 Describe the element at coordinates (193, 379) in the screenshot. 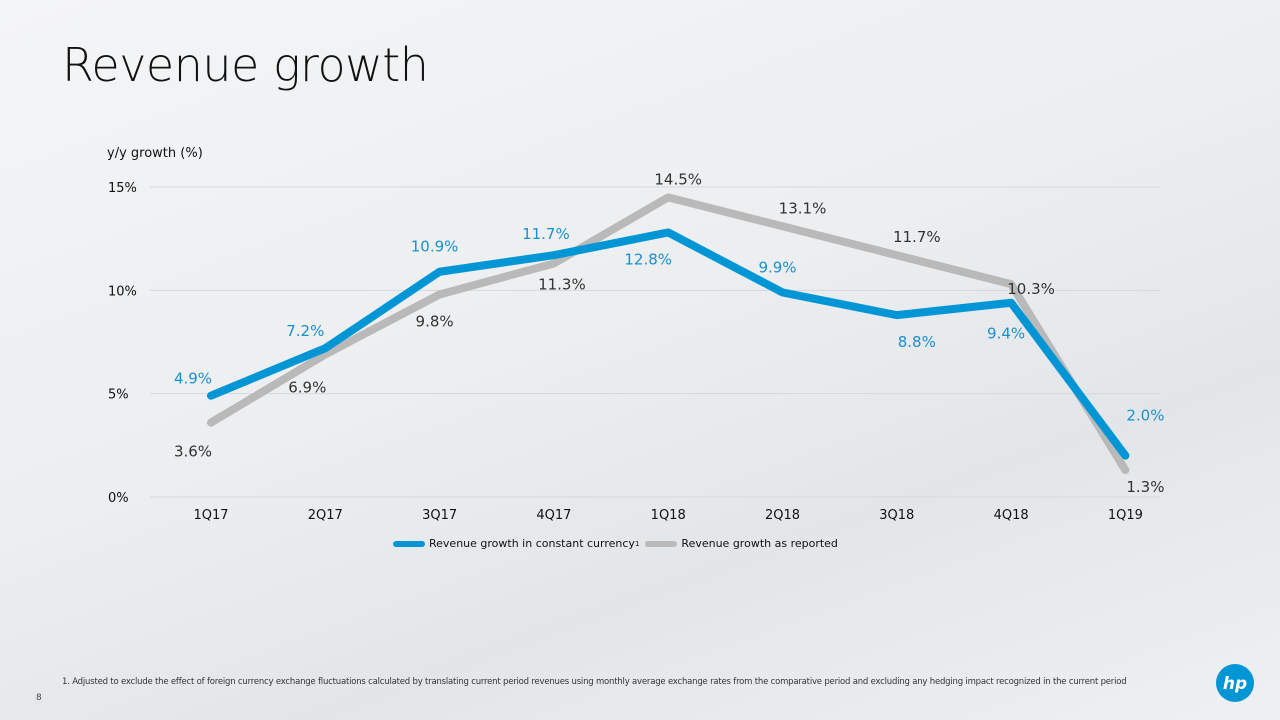

I see `data-label-constant-currency: 4.9%` at that location.